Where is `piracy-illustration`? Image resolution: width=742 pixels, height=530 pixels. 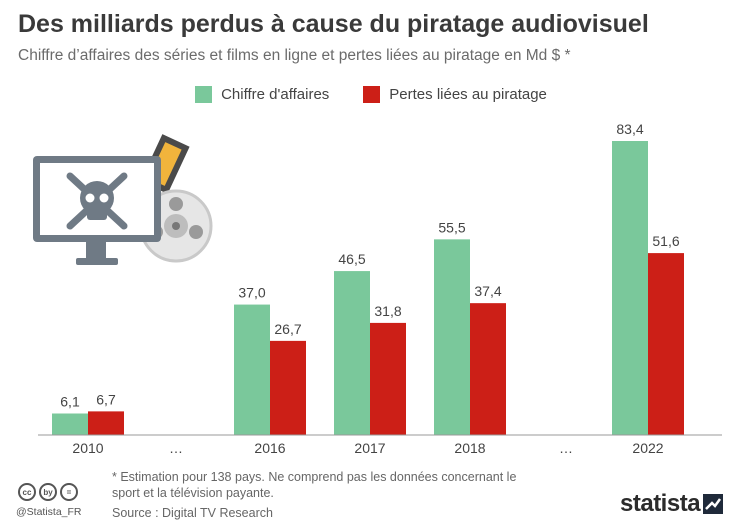
piracy-illustration is located at coordinates (123, 199).